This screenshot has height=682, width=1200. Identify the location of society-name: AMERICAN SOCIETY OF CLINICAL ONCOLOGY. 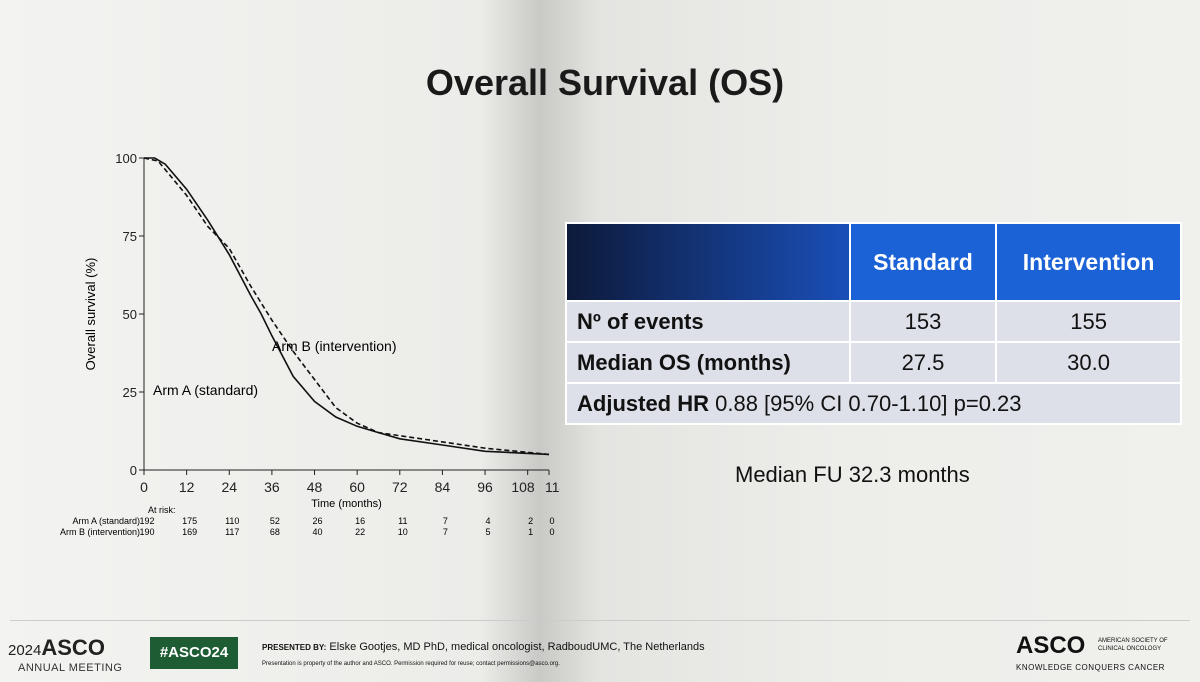
(1133, 645).